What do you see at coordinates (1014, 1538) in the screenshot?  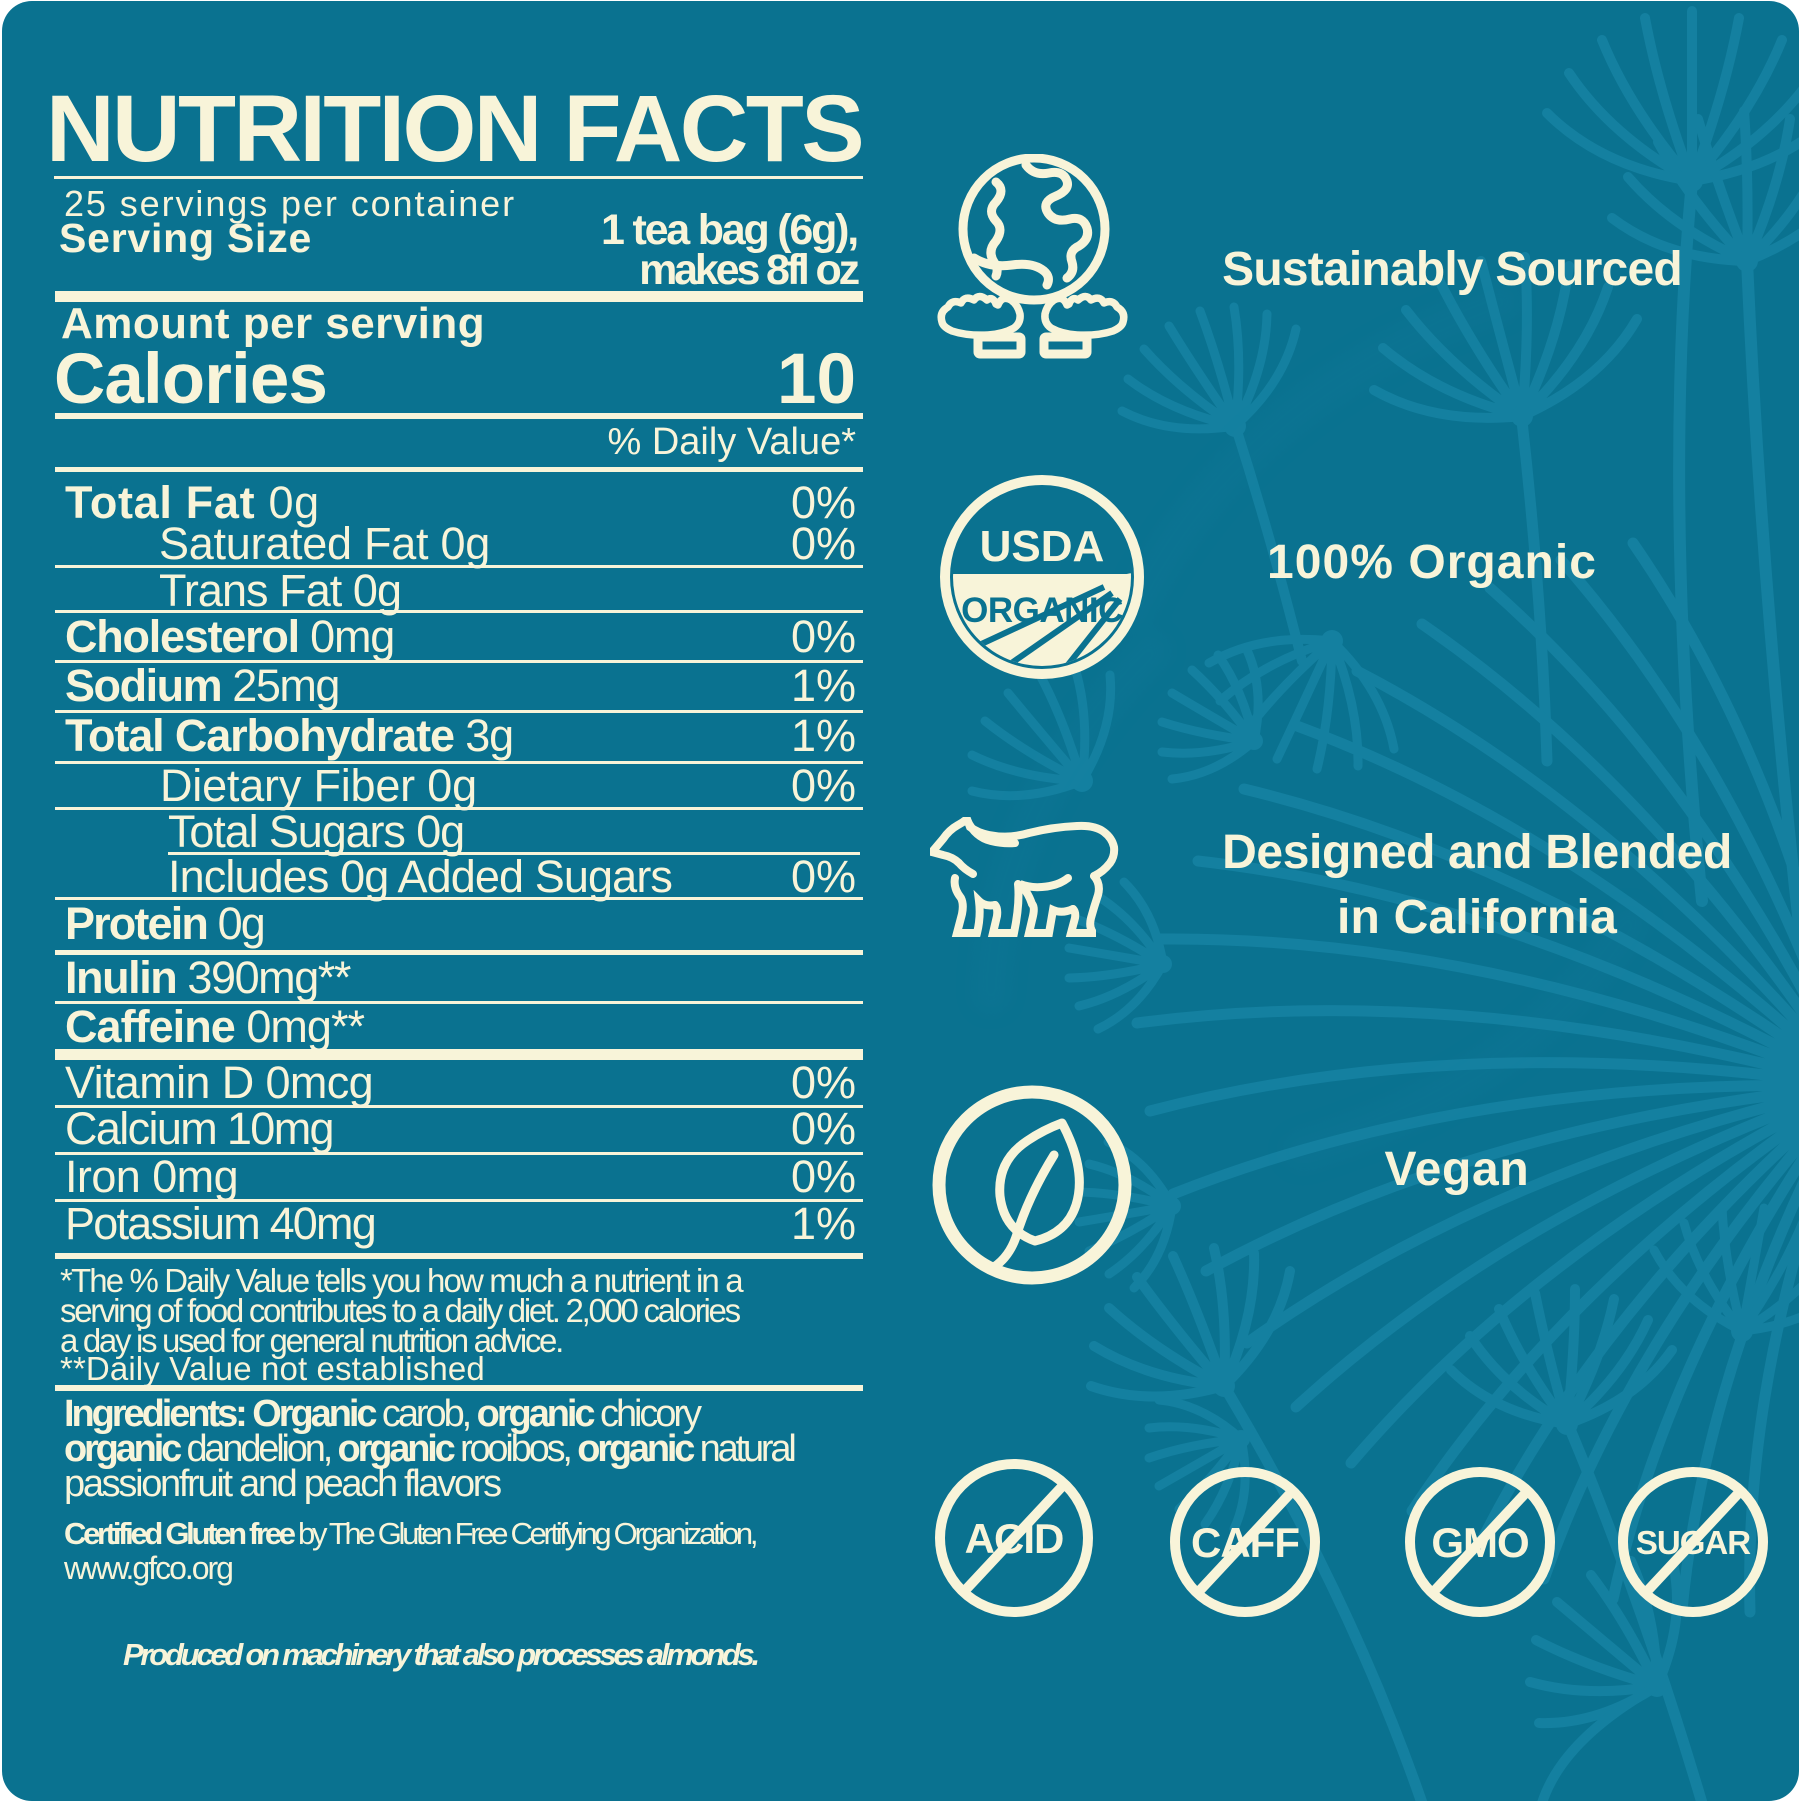 I see `svg-text: ACID` at bounding box center [1014, 1538].